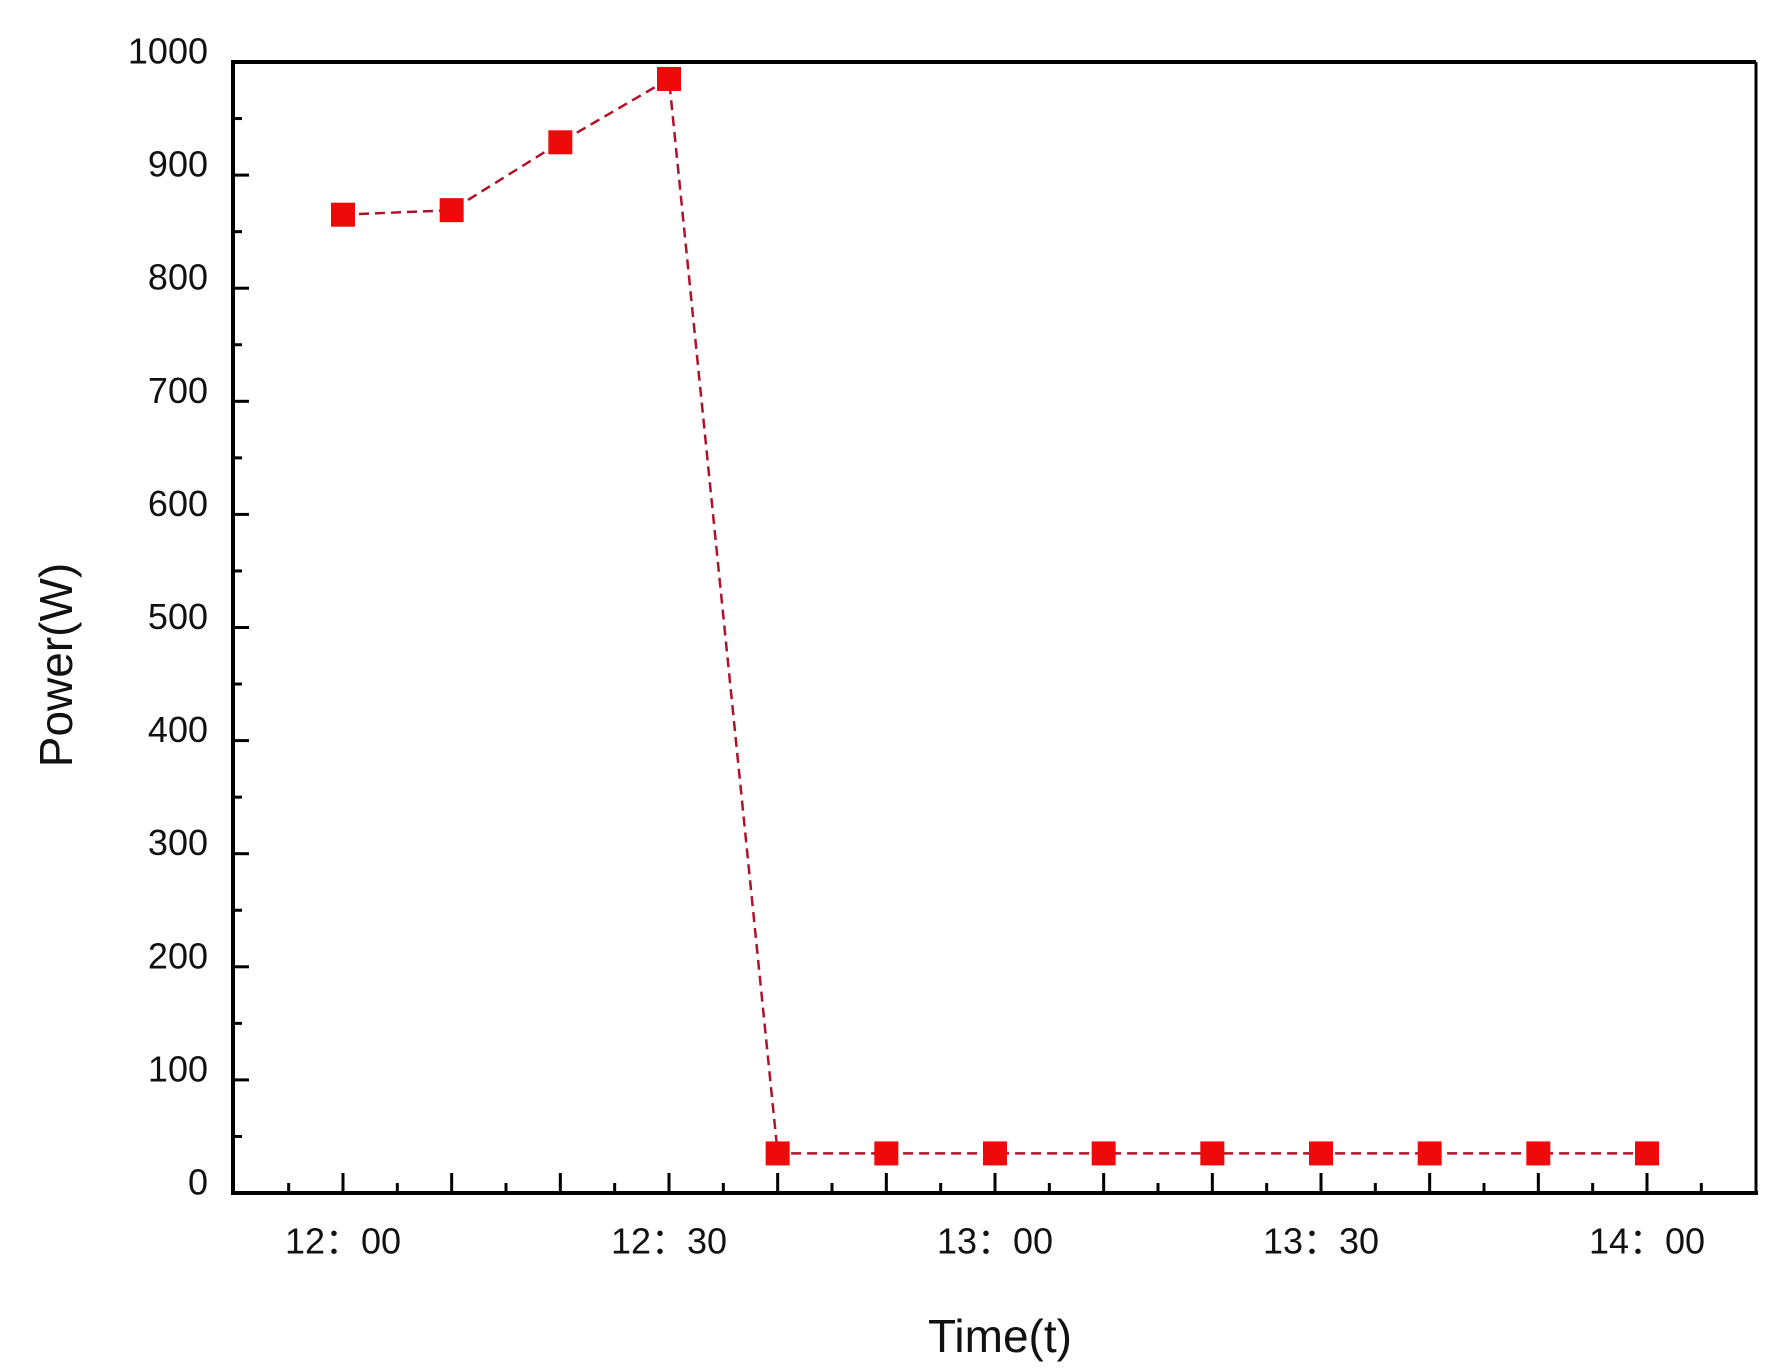 This screenshot has width=1779, height=1372. I want to click on x-tick-label: 14：00, so click(1647, 1241).